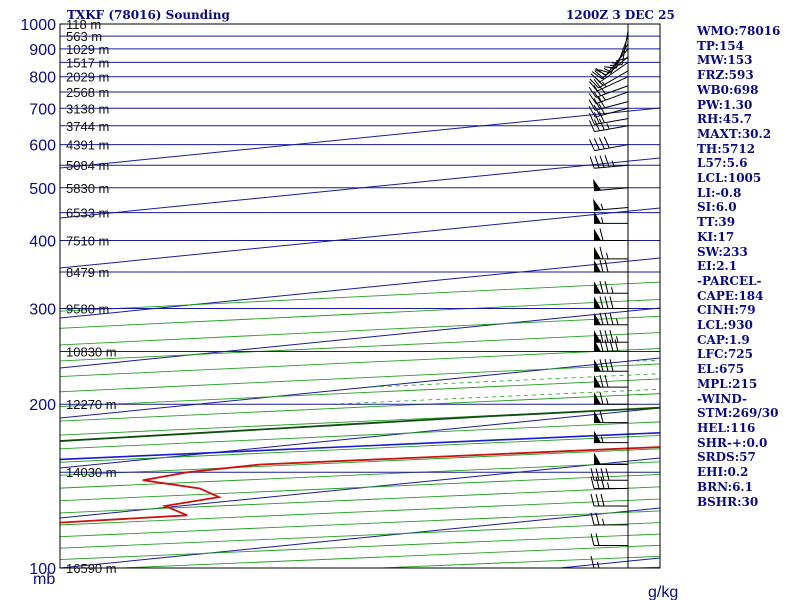  What do you see at coordinates (719, 192) in the screenshot?
I see `index-item: LI:-0.8` at bounding box center [719, 192].